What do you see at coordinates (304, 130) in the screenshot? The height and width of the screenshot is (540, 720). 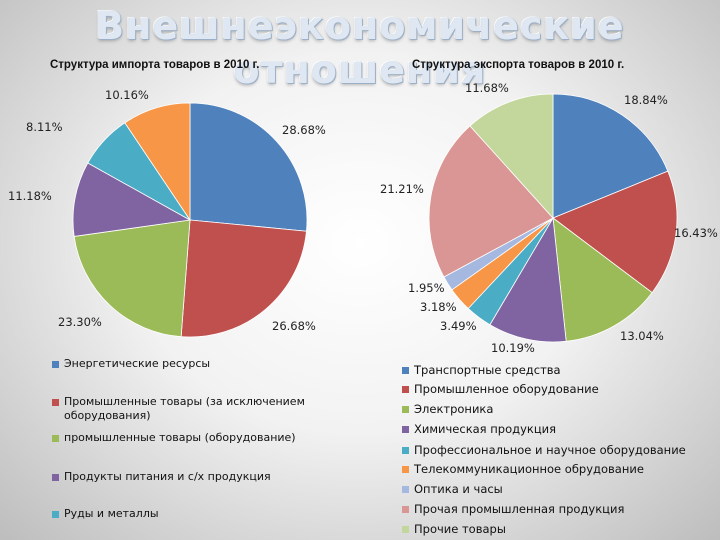 I see `import-data-label-1: 28.68%` at bounding box center [304, 130].